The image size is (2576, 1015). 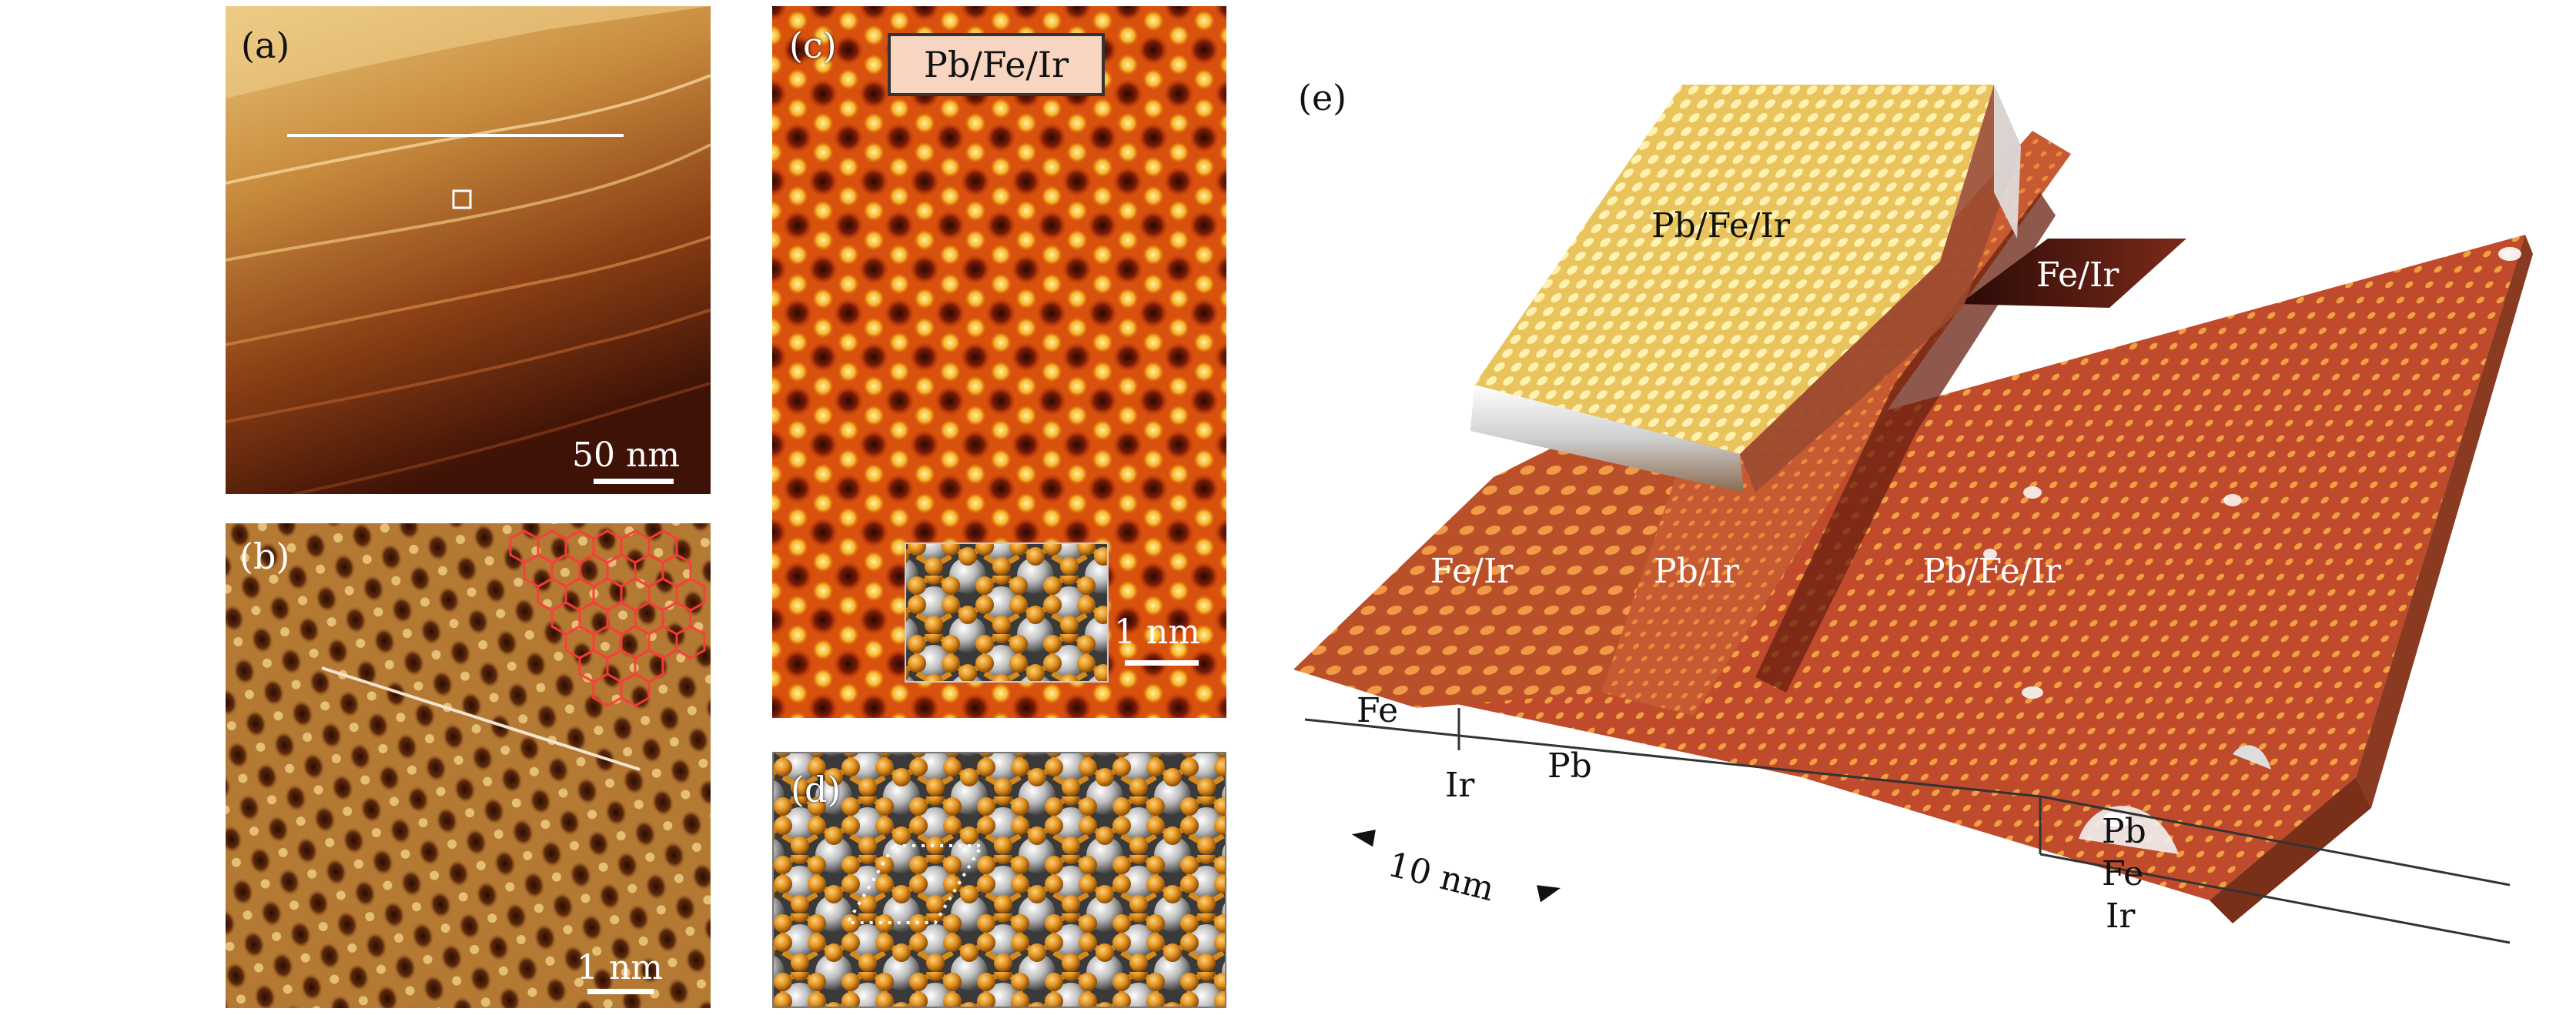 What do you see at coordinates (1456, 866) in the screenshot?
I see `scale-arrow-e` at bounding box center [1456, 866].